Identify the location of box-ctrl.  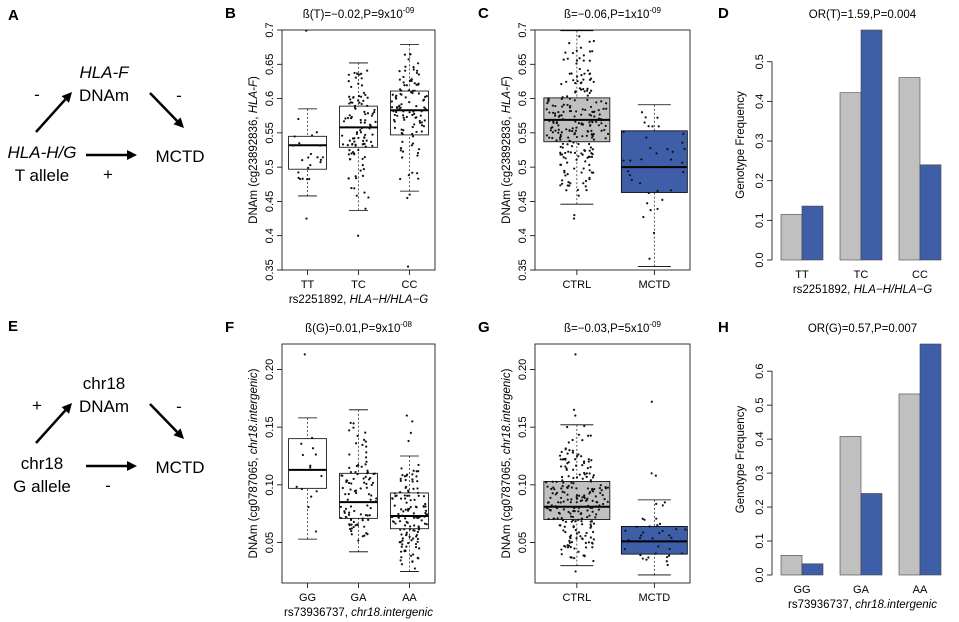
(577, 125).